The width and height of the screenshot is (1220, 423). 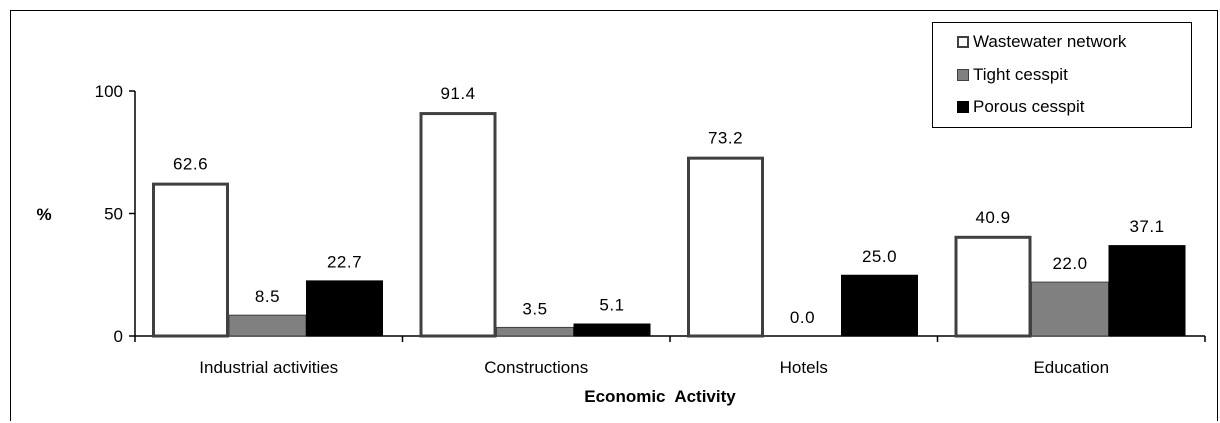 What do you see at coordinates (804, 367) in the screenshot?
I see `x-tick-label: Hotels` at bounding box center [804, 367].